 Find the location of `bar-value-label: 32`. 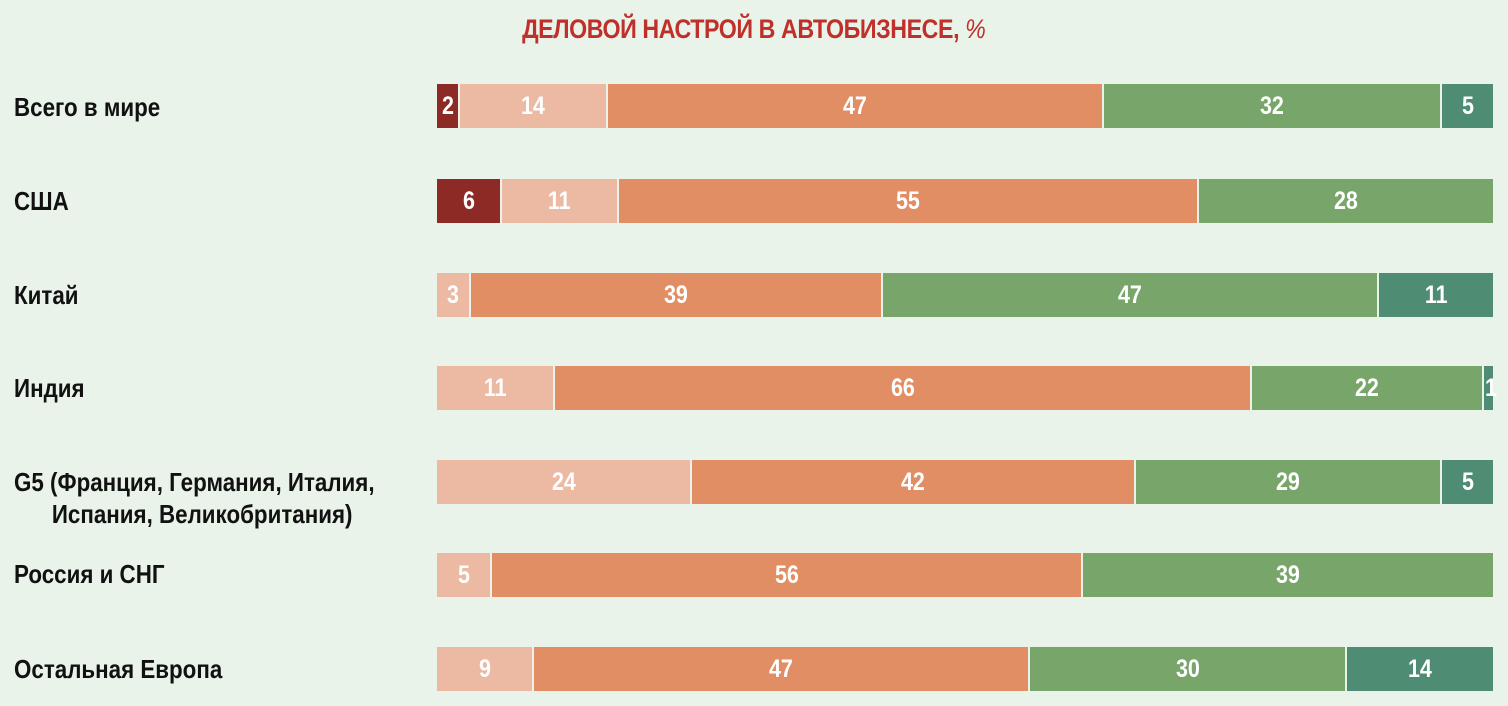

bar-value-label: 32 is located at coordinates (1272, 106).